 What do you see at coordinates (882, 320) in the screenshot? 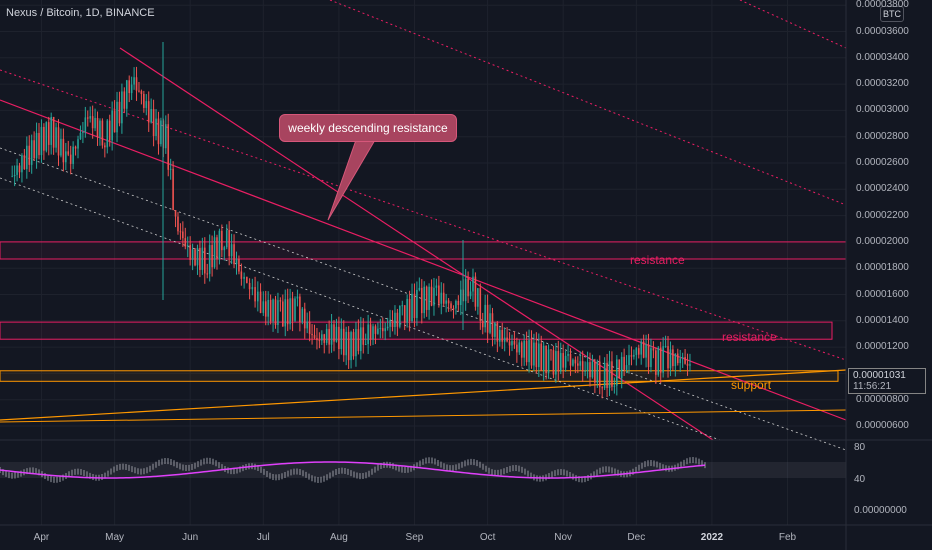
I see `price-tick: 0.00001400` at bounding box center [882, 320].